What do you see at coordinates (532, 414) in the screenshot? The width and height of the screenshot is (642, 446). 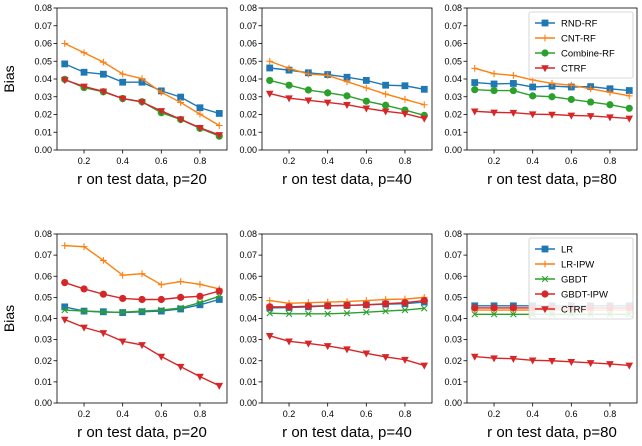 I see `x-tick-label: 0.4` at bounding box center [532, 414].